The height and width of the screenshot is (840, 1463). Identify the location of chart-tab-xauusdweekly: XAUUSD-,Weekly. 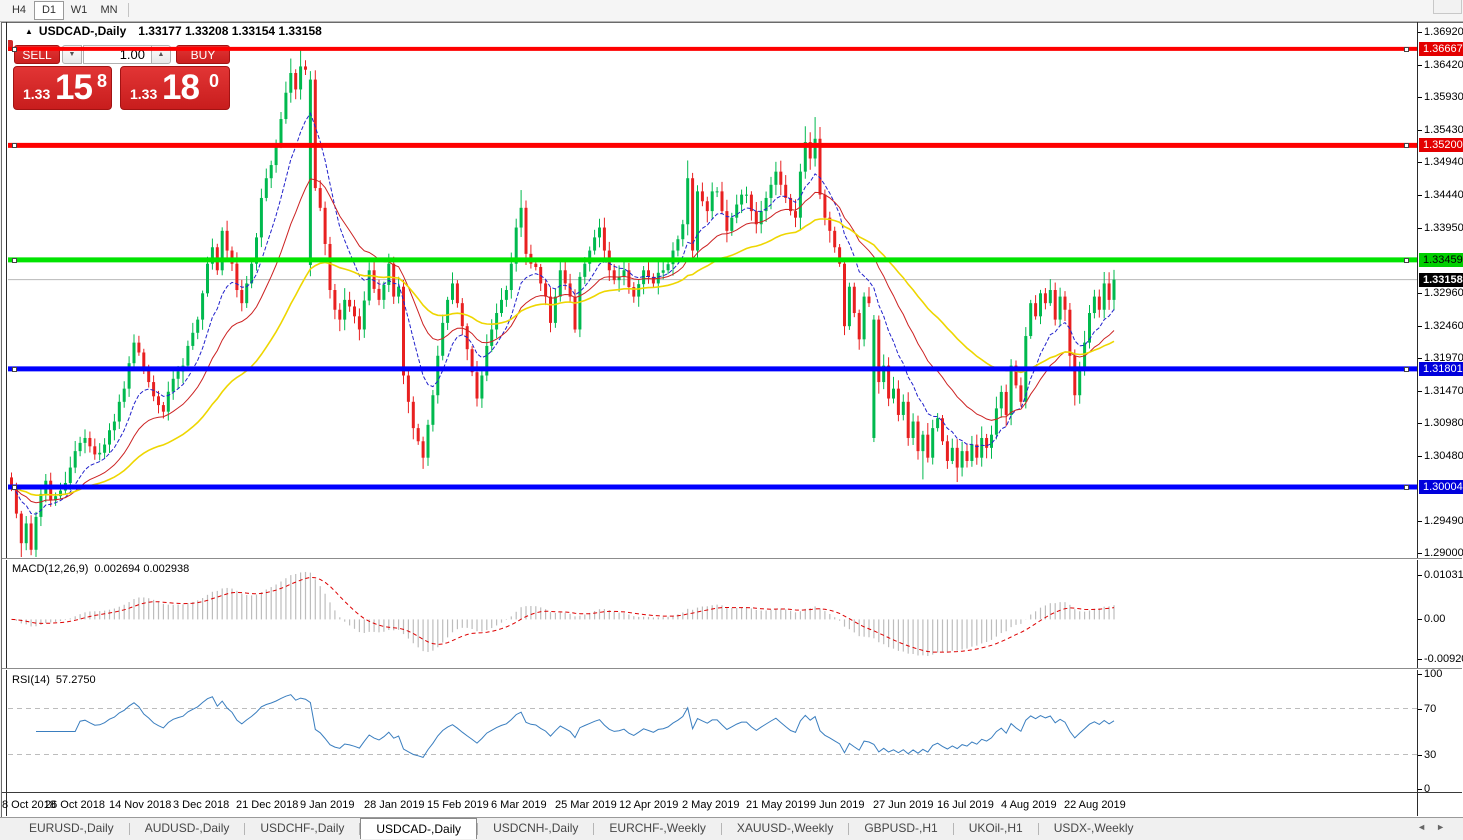
(785, 828).